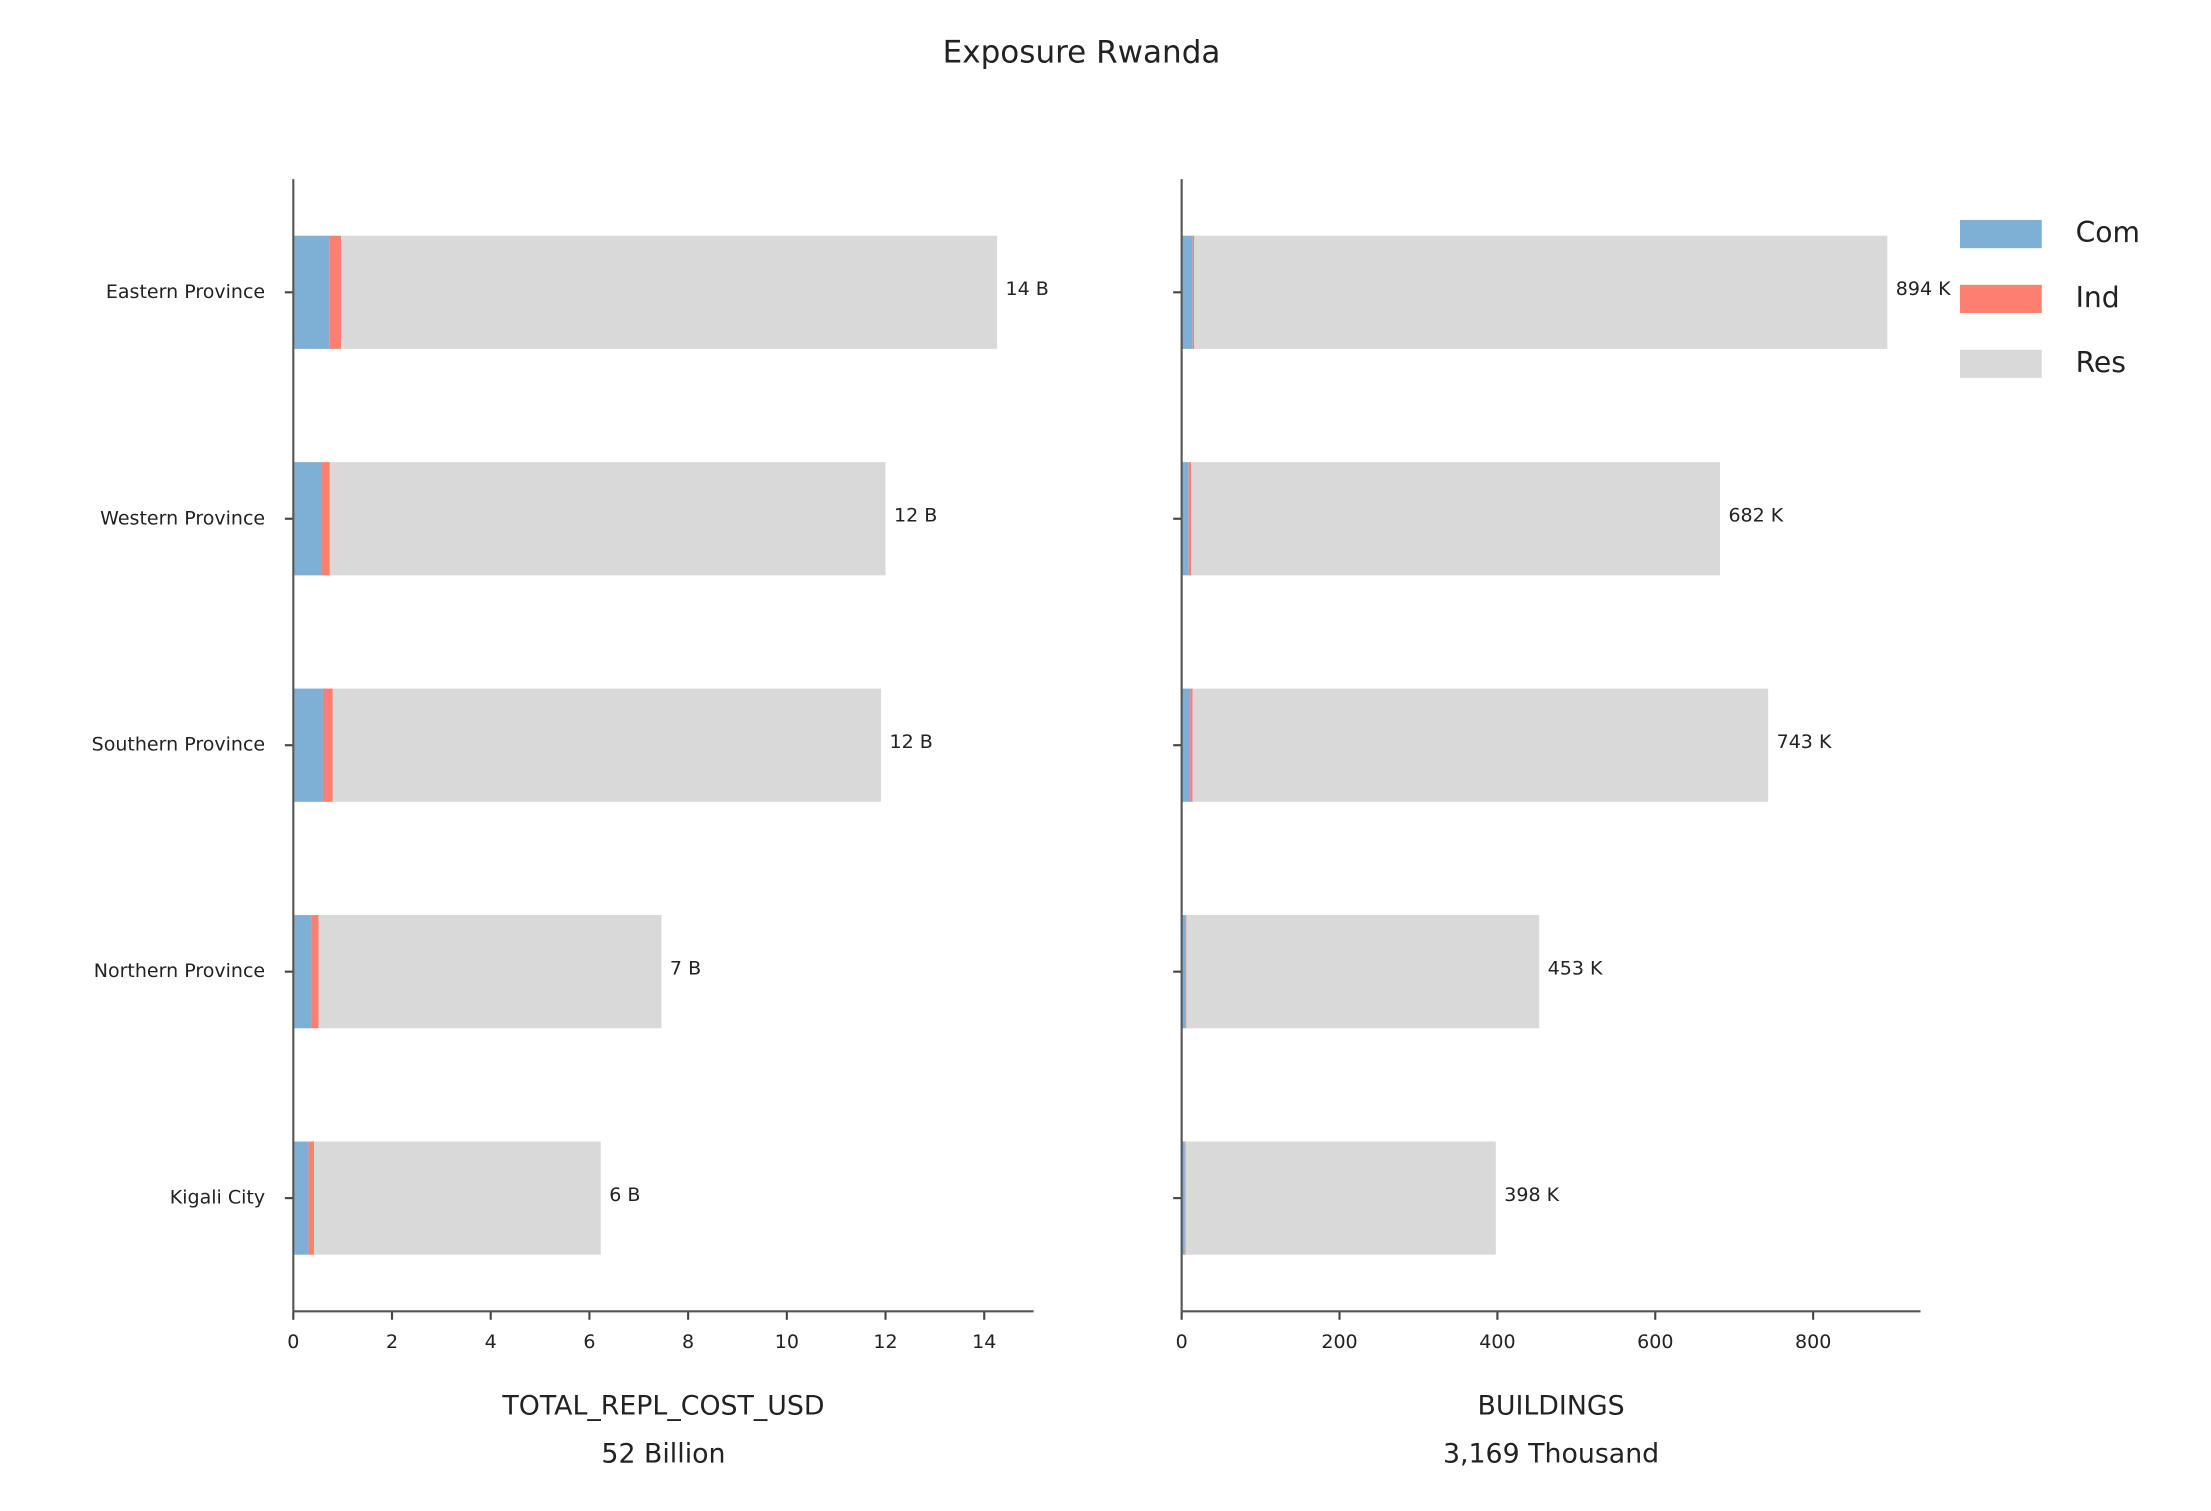  I want to click on y-tick-label: Western Province, so click(182, 518).